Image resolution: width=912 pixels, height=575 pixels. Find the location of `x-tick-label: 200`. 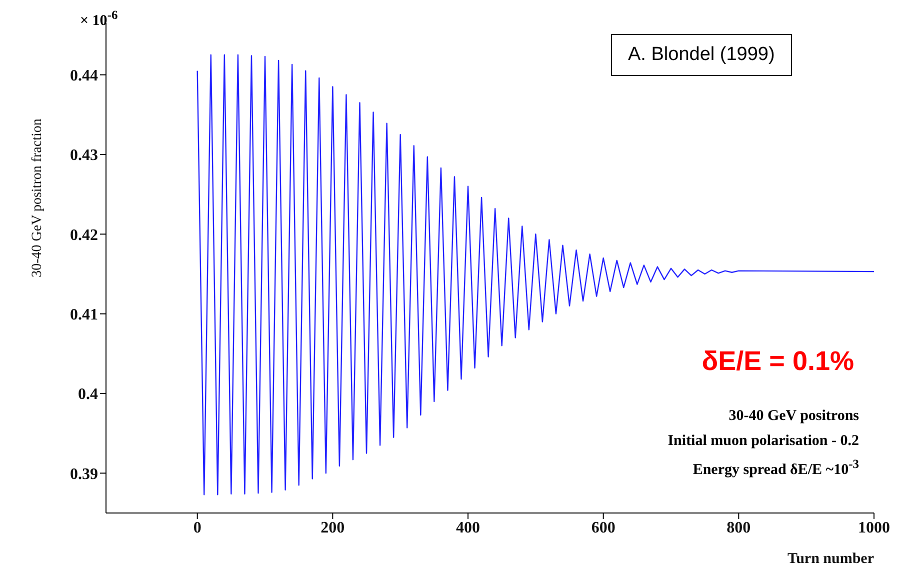

x-tick-label: 200 is located at coordinates (332, 527).